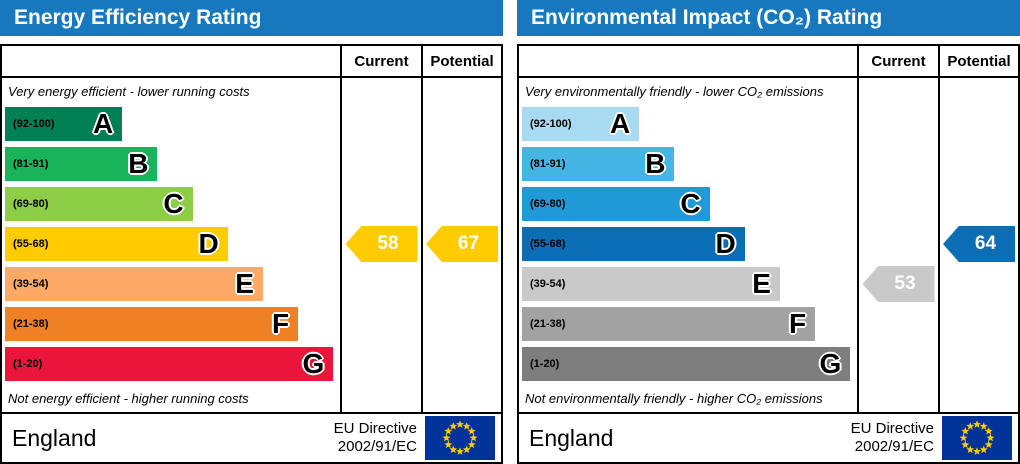 The height and width of the screenshot is (464, 1020). I want to click on band-letter-e: E, so click(761, 283).